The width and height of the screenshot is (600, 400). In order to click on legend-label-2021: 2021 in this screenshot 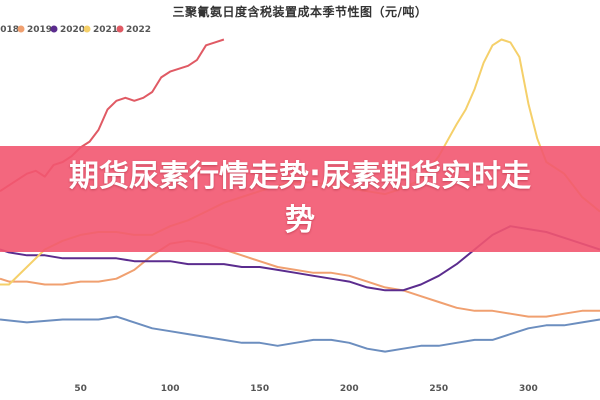, I will do `click(105, 30)`.